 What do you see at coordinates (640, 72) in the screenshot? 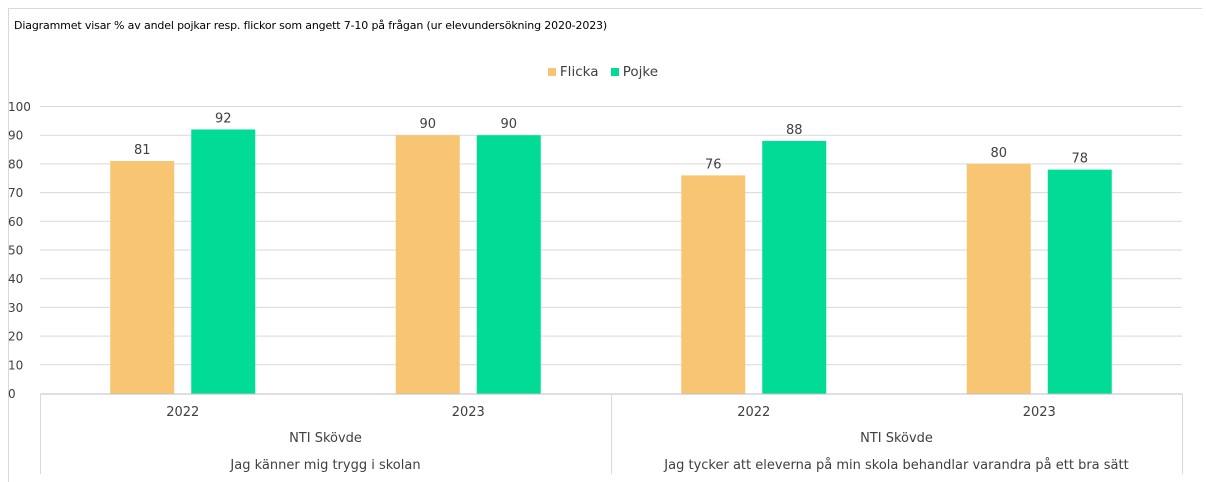
I see `legend-label-pojke: Pojke` at bounding box center [640, 72].